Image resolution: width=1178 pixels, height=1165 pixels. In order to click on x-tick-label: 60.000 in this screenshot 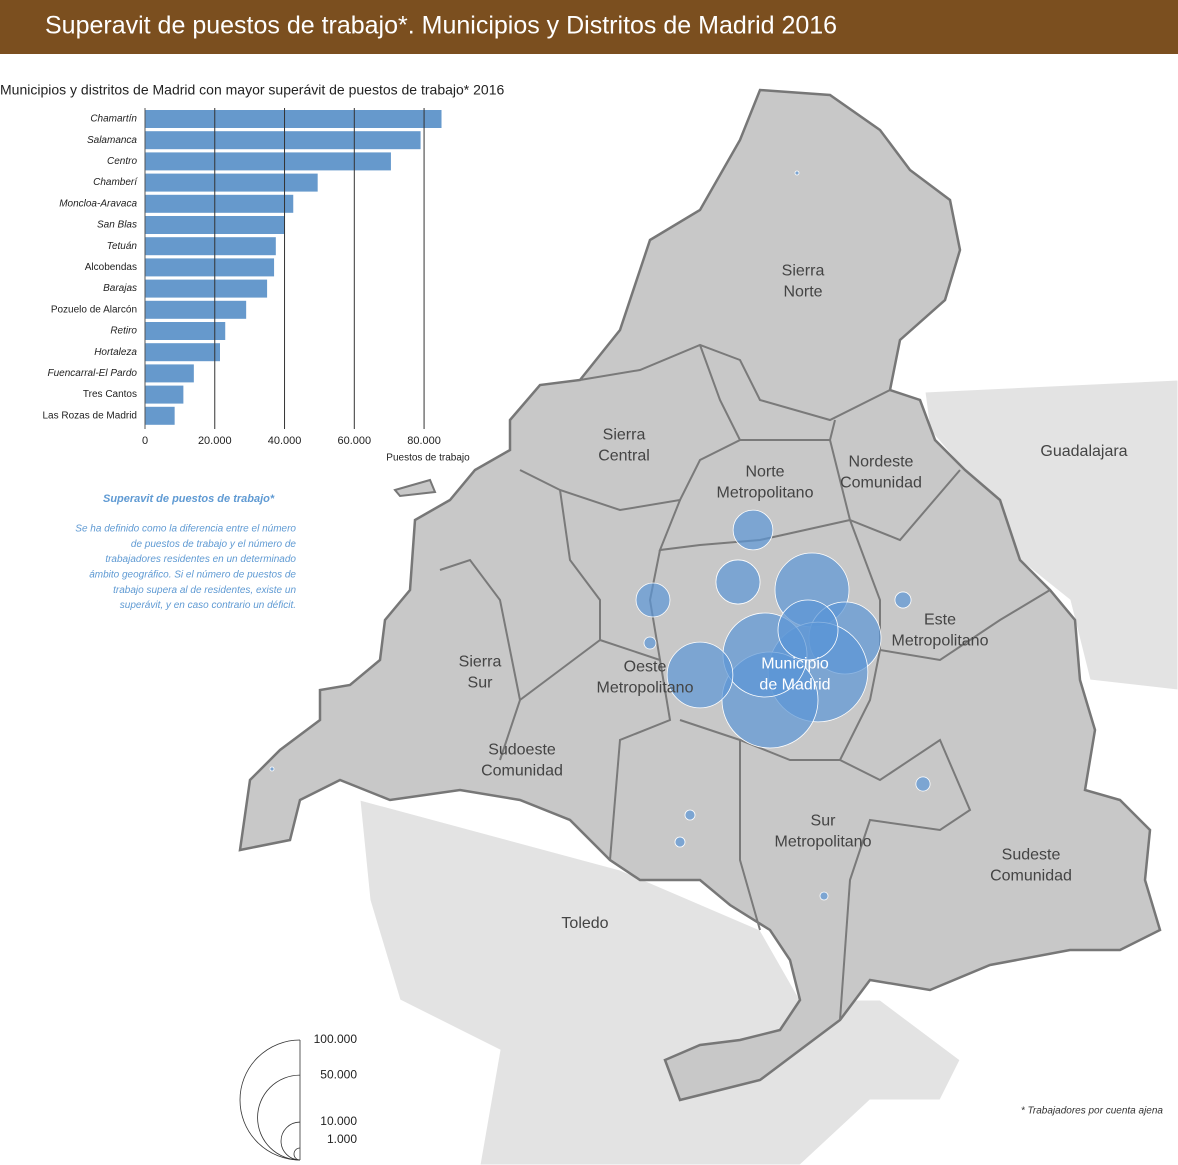, I will do `click(354, 441)`.